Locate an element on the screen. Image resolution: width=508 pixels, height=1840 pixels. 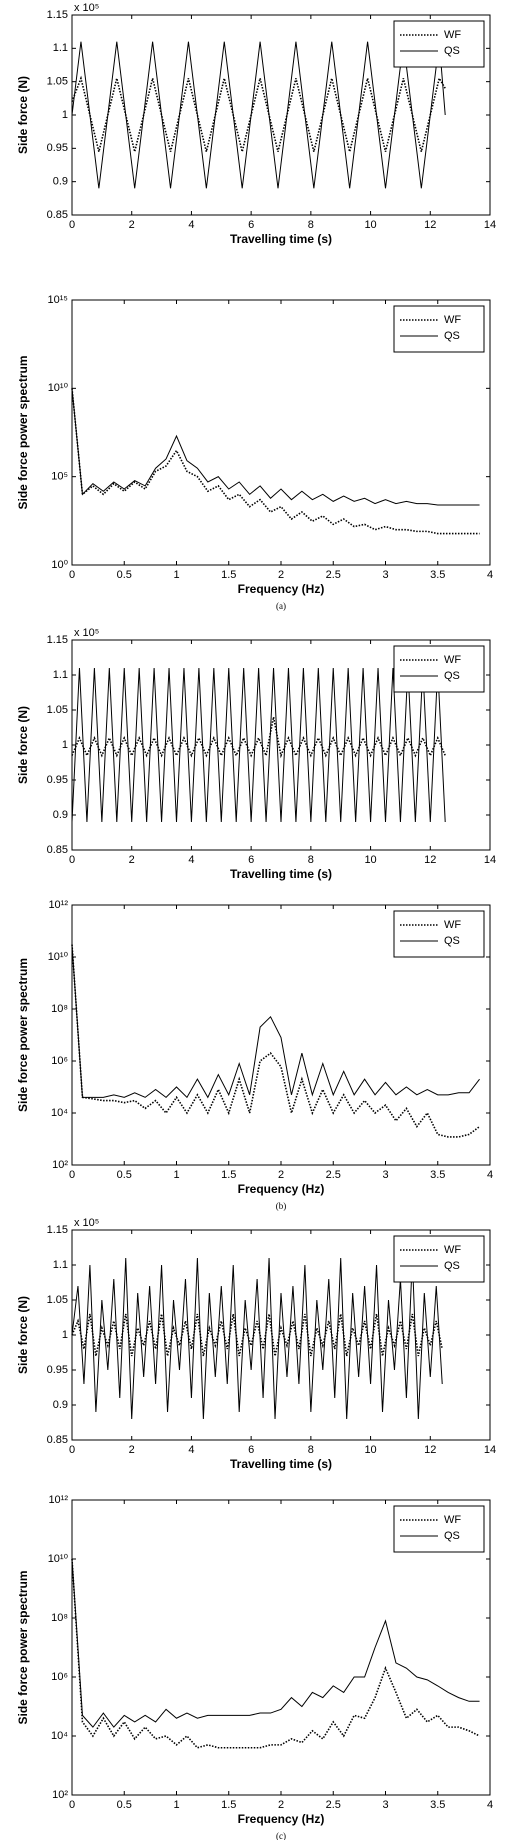
y-tick-label: 0.95 is located at coordinates (57, 1370).